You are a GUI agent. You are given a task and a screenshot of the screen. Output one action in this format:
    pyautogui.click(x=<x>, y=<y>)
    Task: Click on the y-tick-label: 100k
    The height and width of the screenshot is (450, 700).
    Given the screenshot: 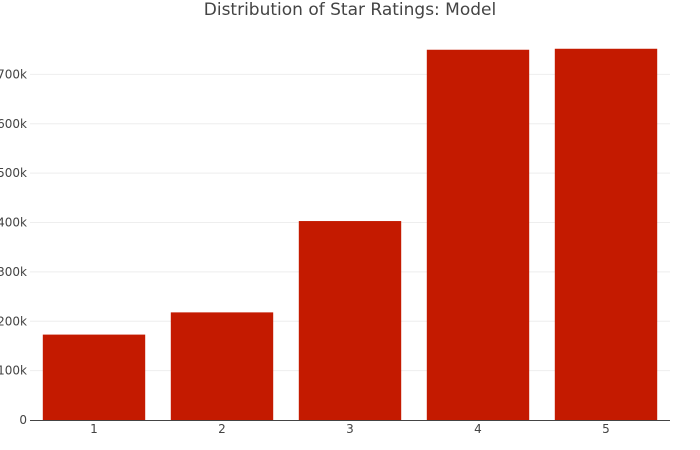 What is the action you would take?
    pyautogui.click(x=13, y=371)
    